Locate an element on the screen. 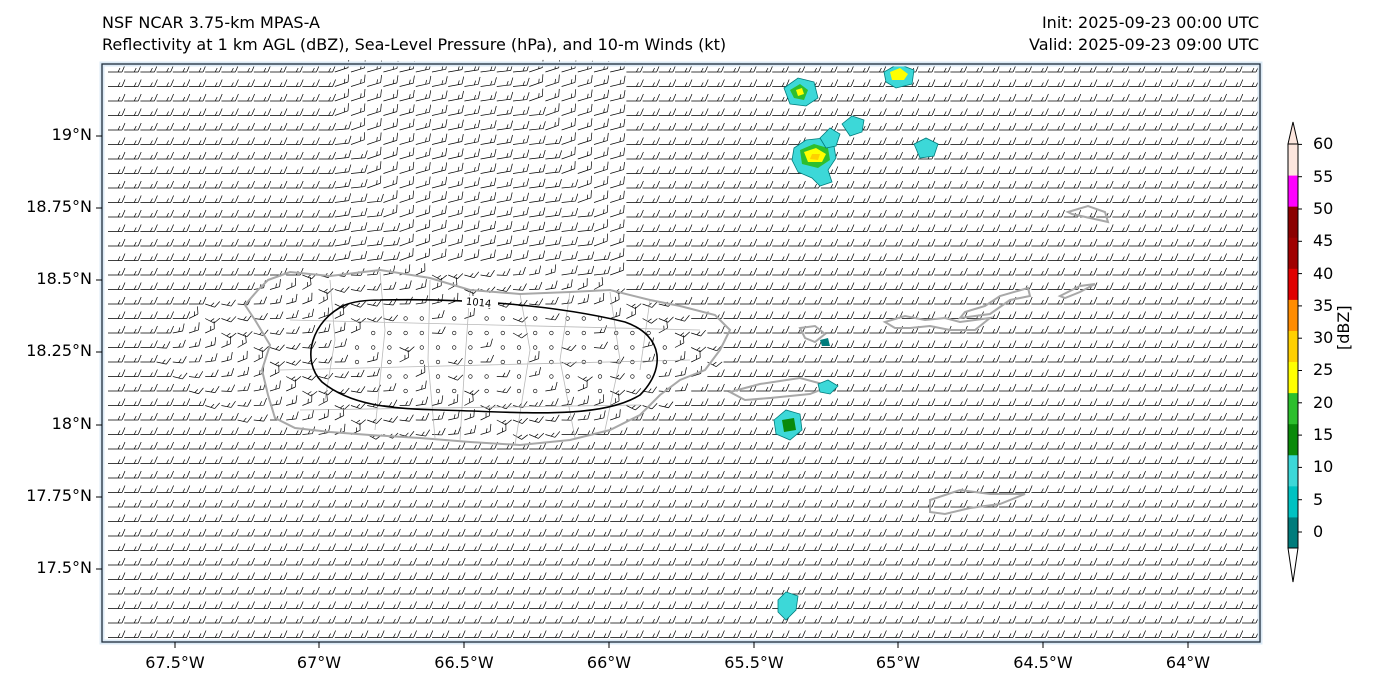 The width and height of the screenshot is (1378, 687). st-john-coast is located at coordinates (994, 303).